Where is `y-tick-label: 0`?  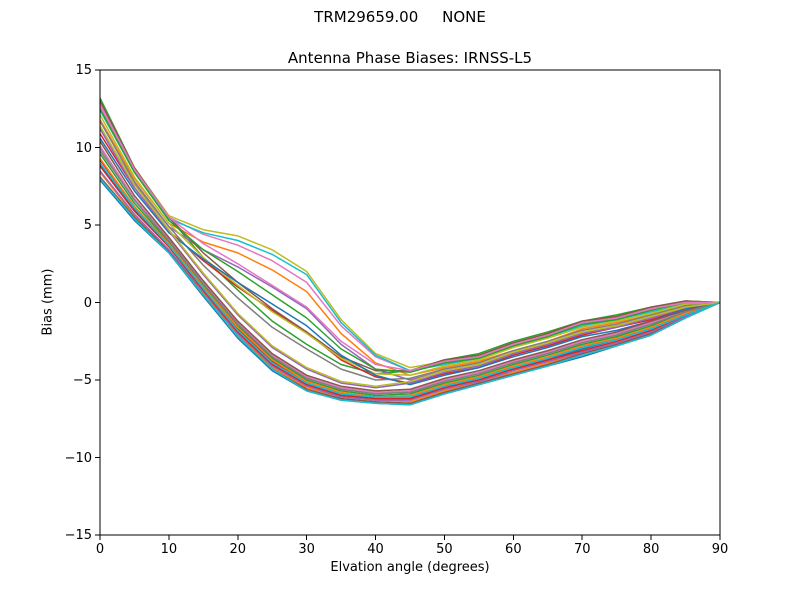 y-tick-label: 0 is located at coordinates (87, 303).